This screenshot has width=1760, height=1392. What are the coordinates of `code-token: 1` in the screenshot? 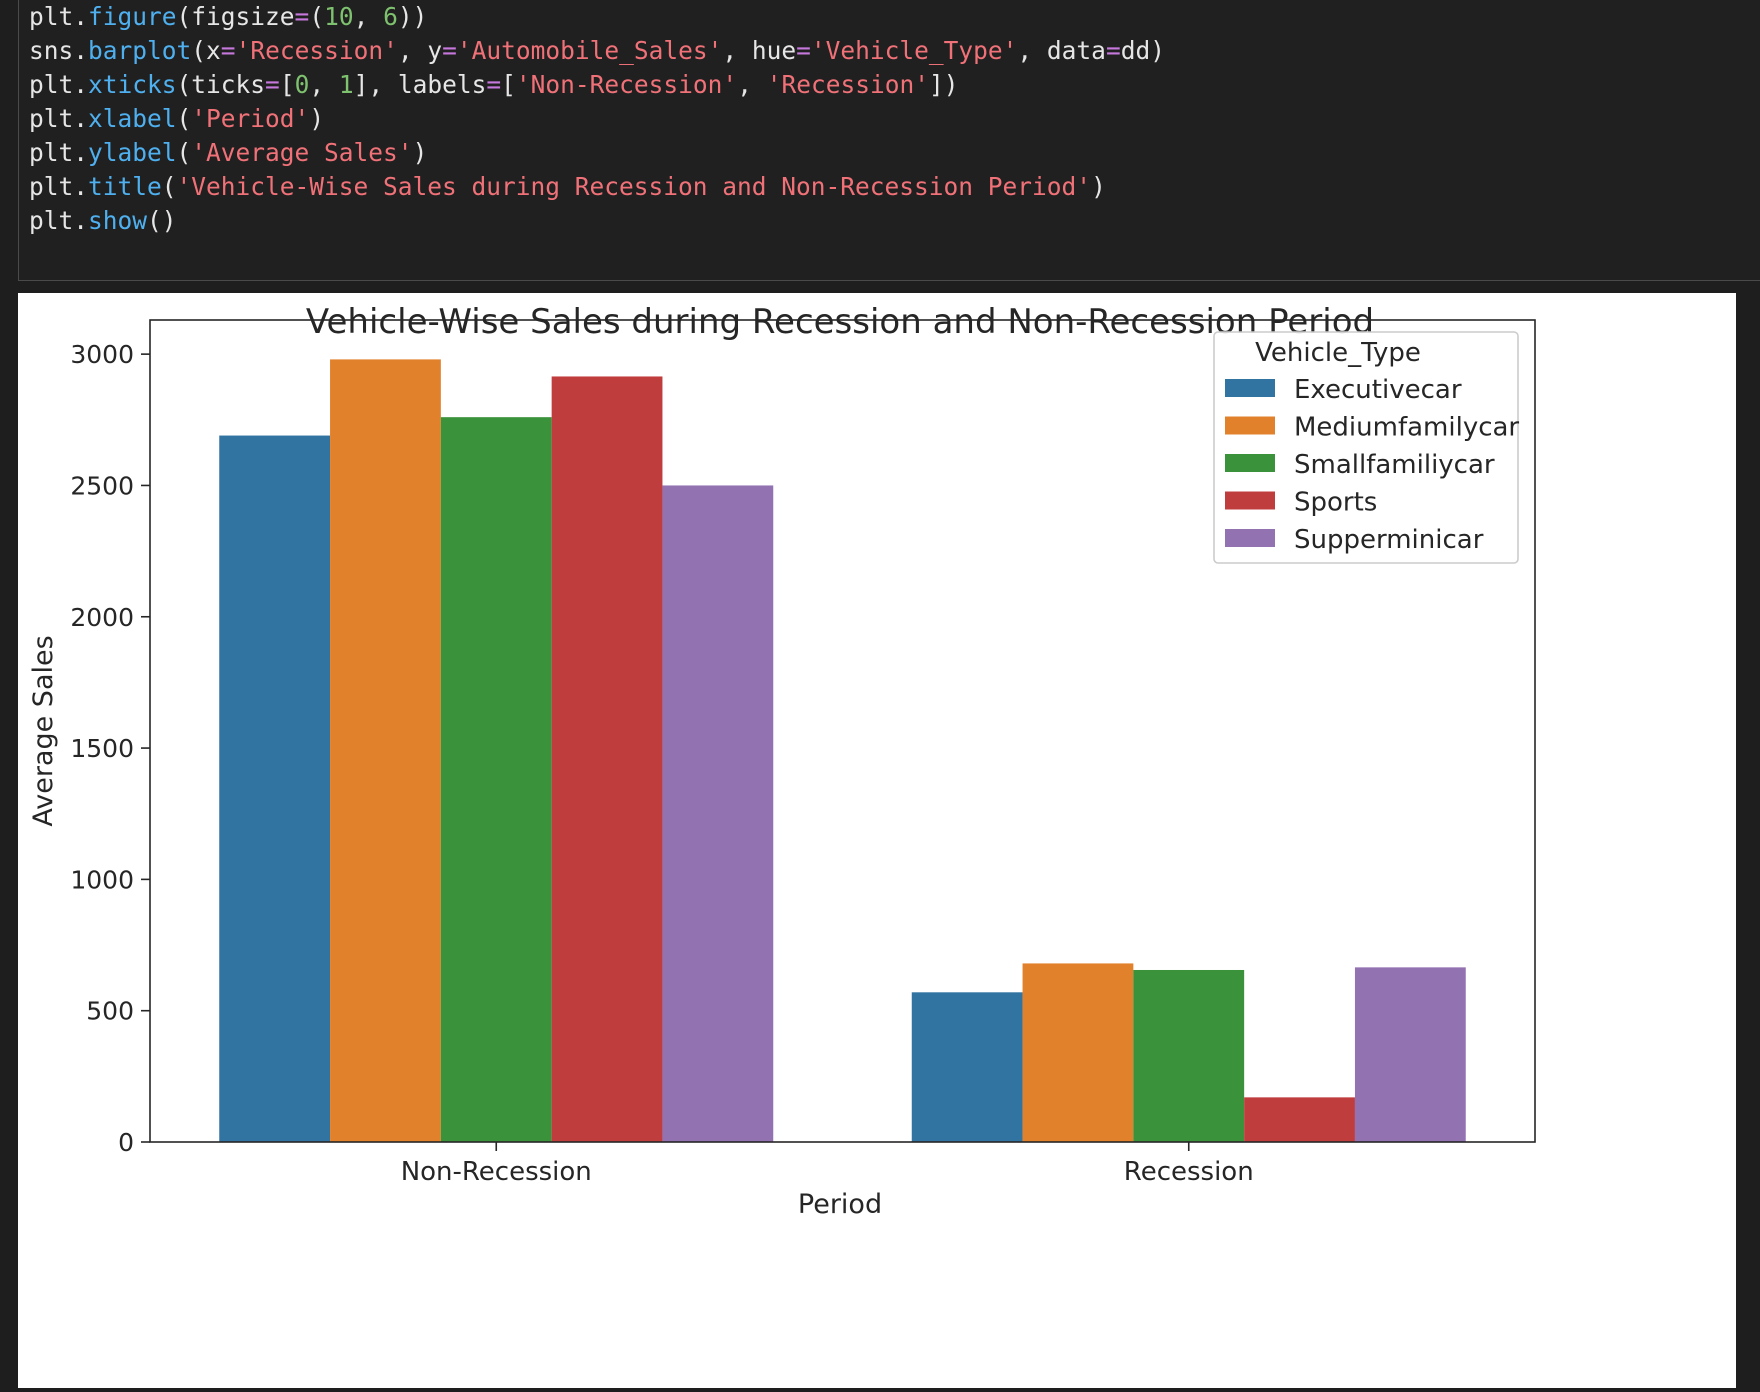 It's located at (346, 84).